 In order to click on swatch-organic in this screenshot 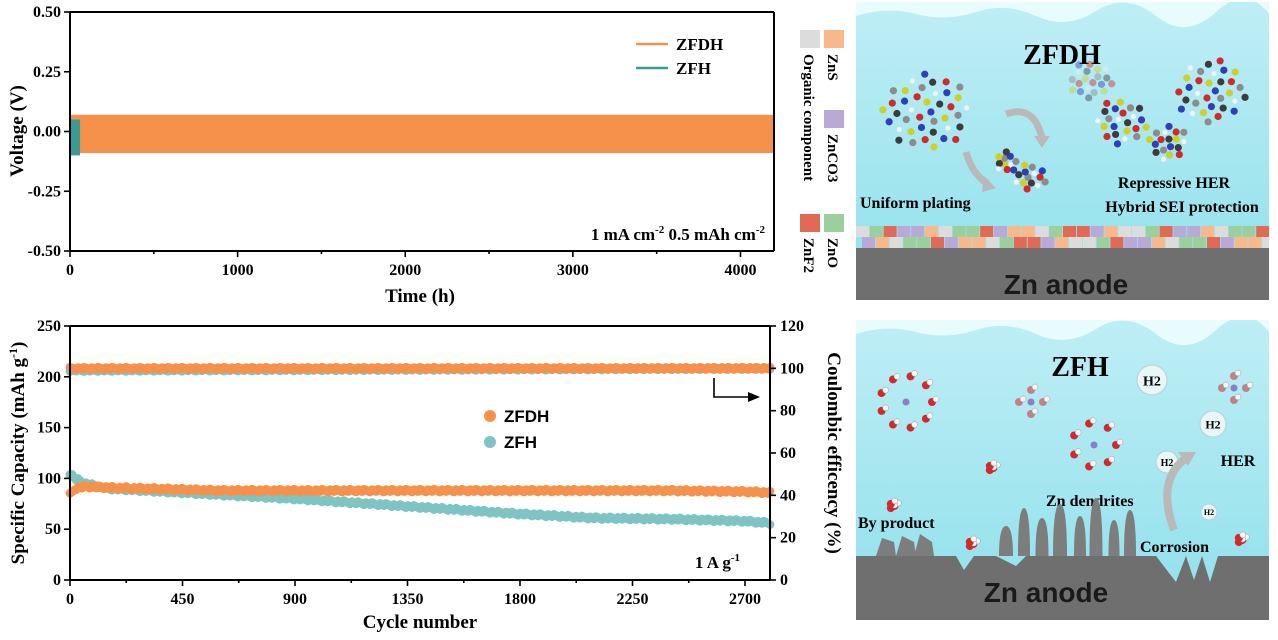, I will do `click(810, 39)`.